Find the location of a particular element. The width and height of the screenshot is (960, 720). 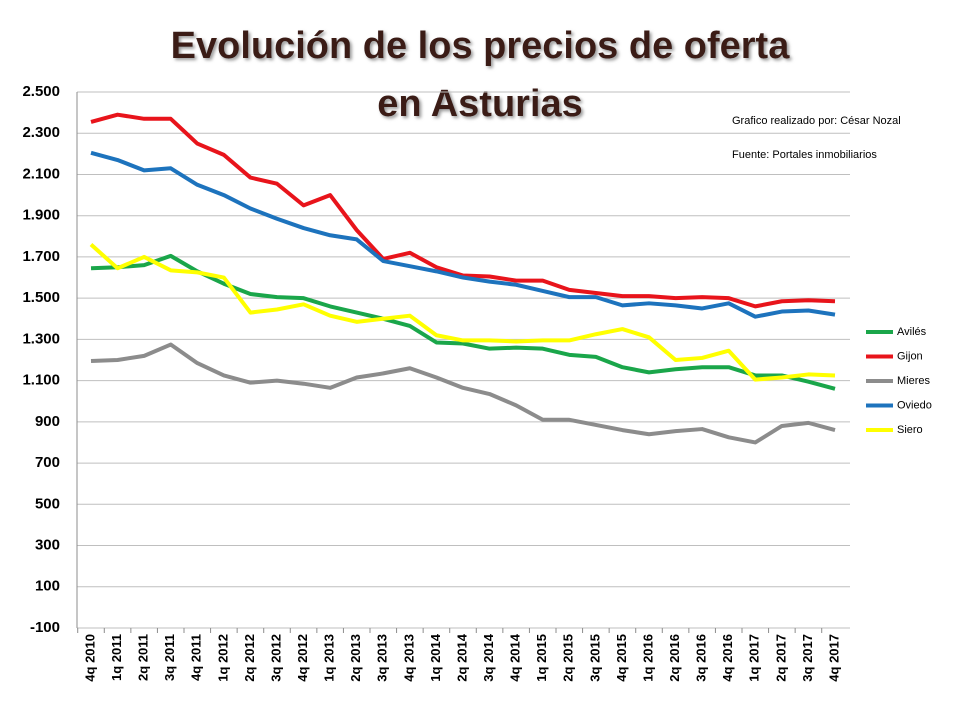

x-tick-label: 1q 2015 is located at coordinates (541, 658).